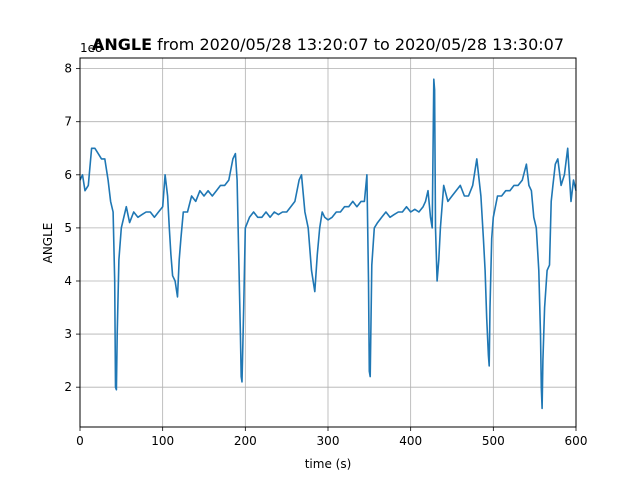 This screenshot has width=640, height=480. I want to click on y-tick-label: 5, so click(68, 228).